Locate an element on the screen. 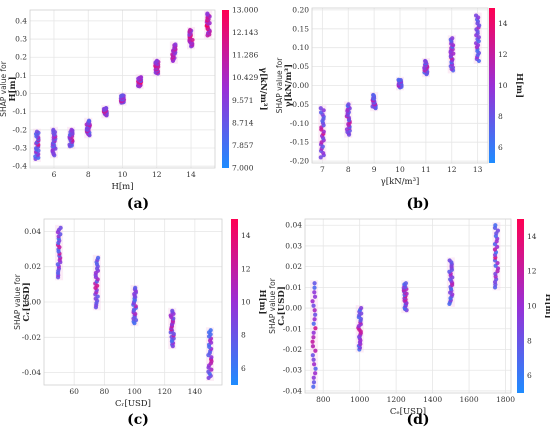 The width and height of the screenshot is (550, 432). colorbar-label: H[m] is located at coordinates (262, 301).